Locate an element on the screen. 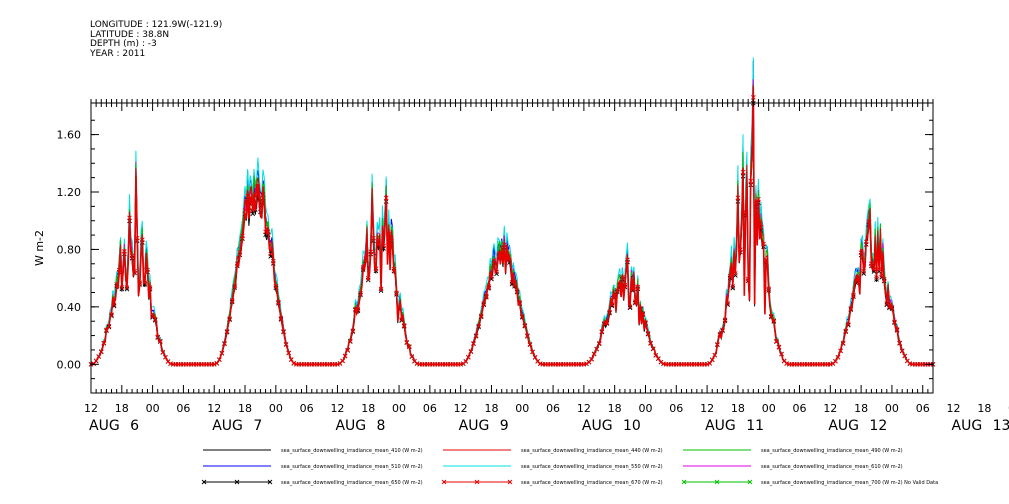 The image size is (1009, 504). y-tick-label: 0.40 is located at coordinates (69, 307).